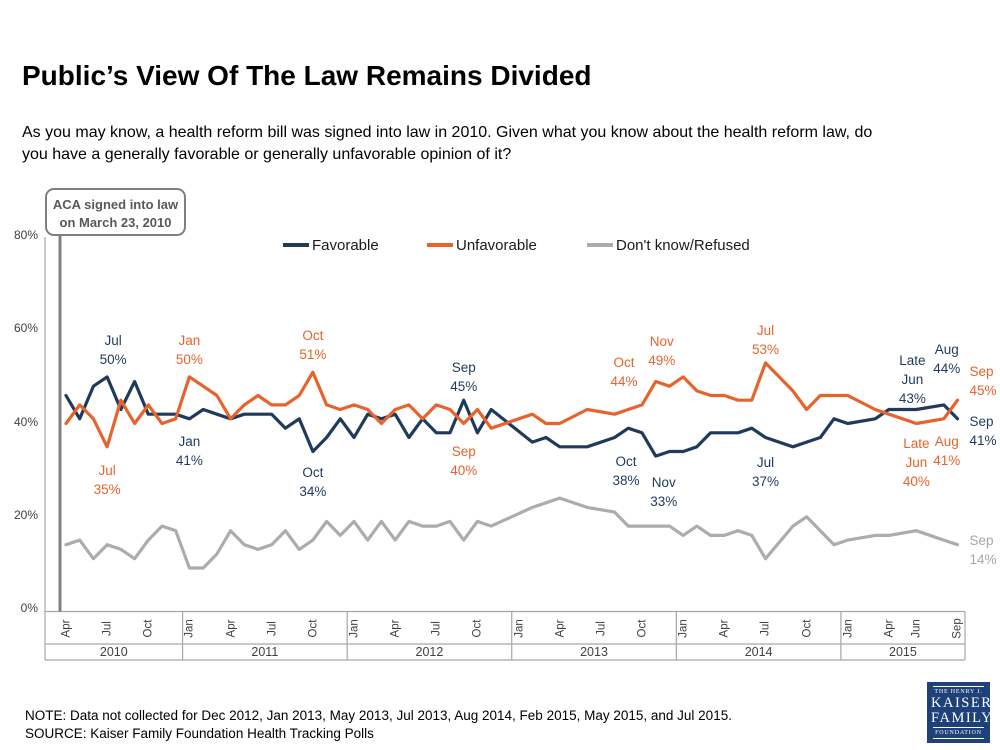  What do you see at coordinates (189, 451) in the screenshot?
I see `data-point-label: Jan 41%` at bounding box center [189, 451].